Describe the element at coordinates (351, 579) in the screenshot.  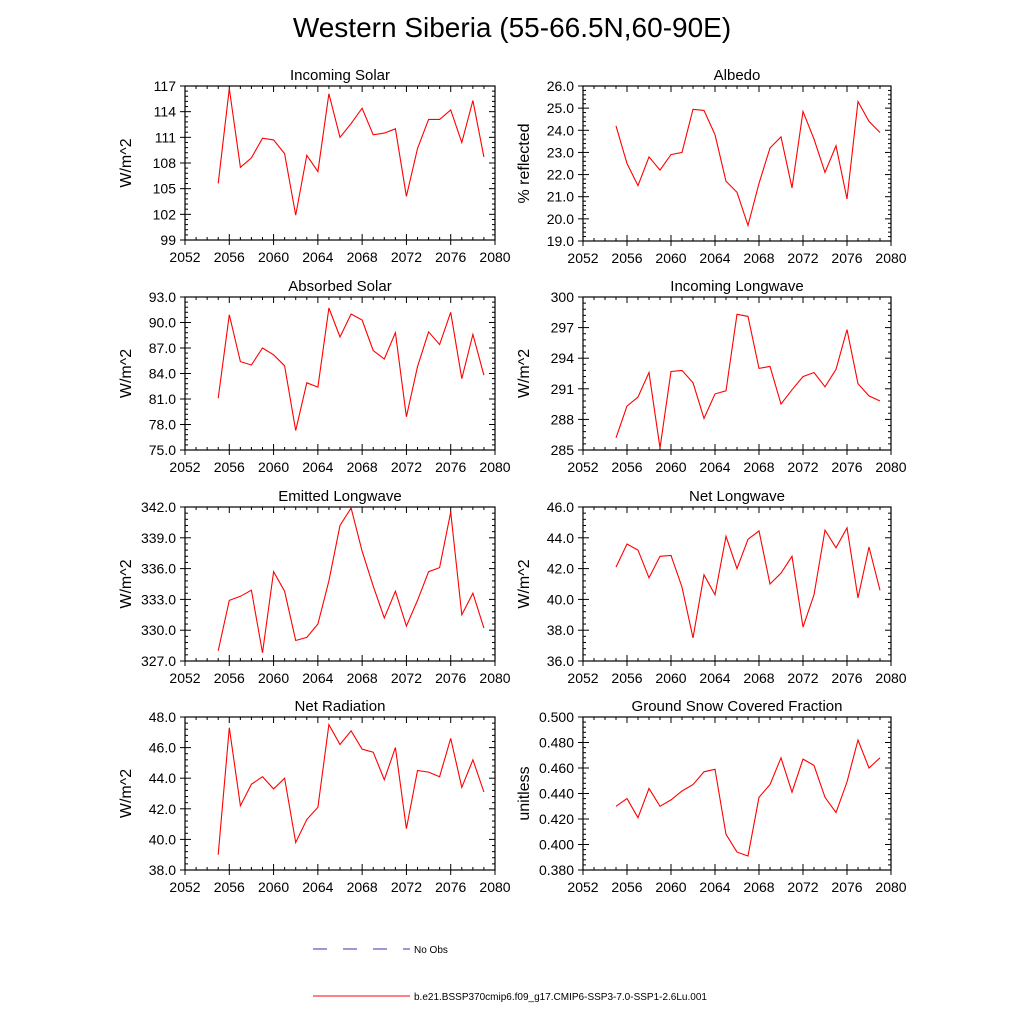
I see `series-line-emitted-longwave` at that location.